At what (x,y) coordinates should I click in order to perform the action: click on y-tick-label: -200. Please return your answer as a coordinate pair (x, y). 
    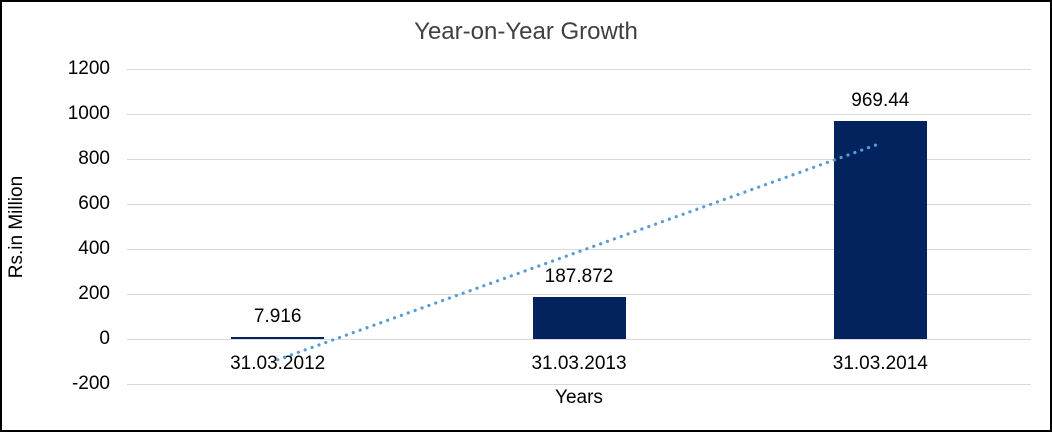
    Looking at the image, I should click on (90, 383).